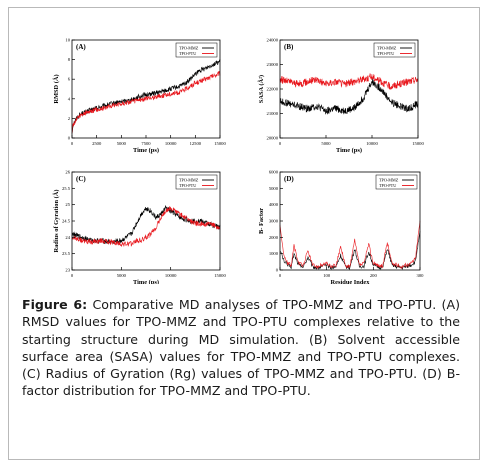  What do you see at coordinates (289, 179) in the screenshot?
I see `panel-label: (D)` at bounding box center [289, 179].